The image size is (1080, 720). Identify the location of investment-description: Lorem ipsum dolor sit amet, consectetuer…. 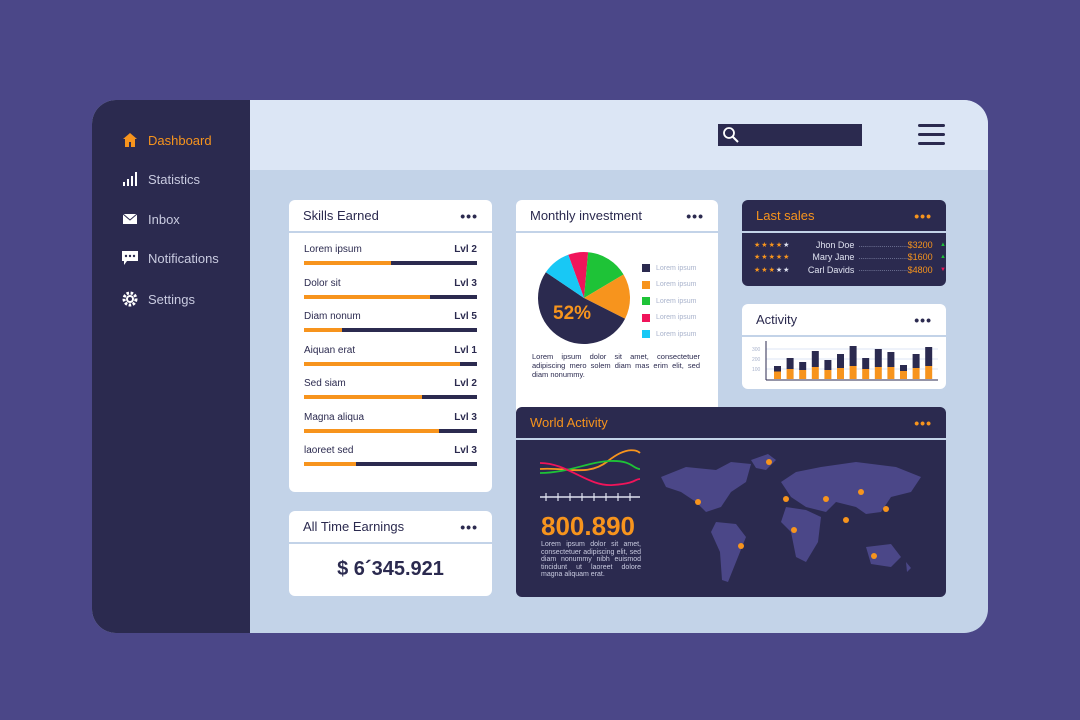
(616, 365).